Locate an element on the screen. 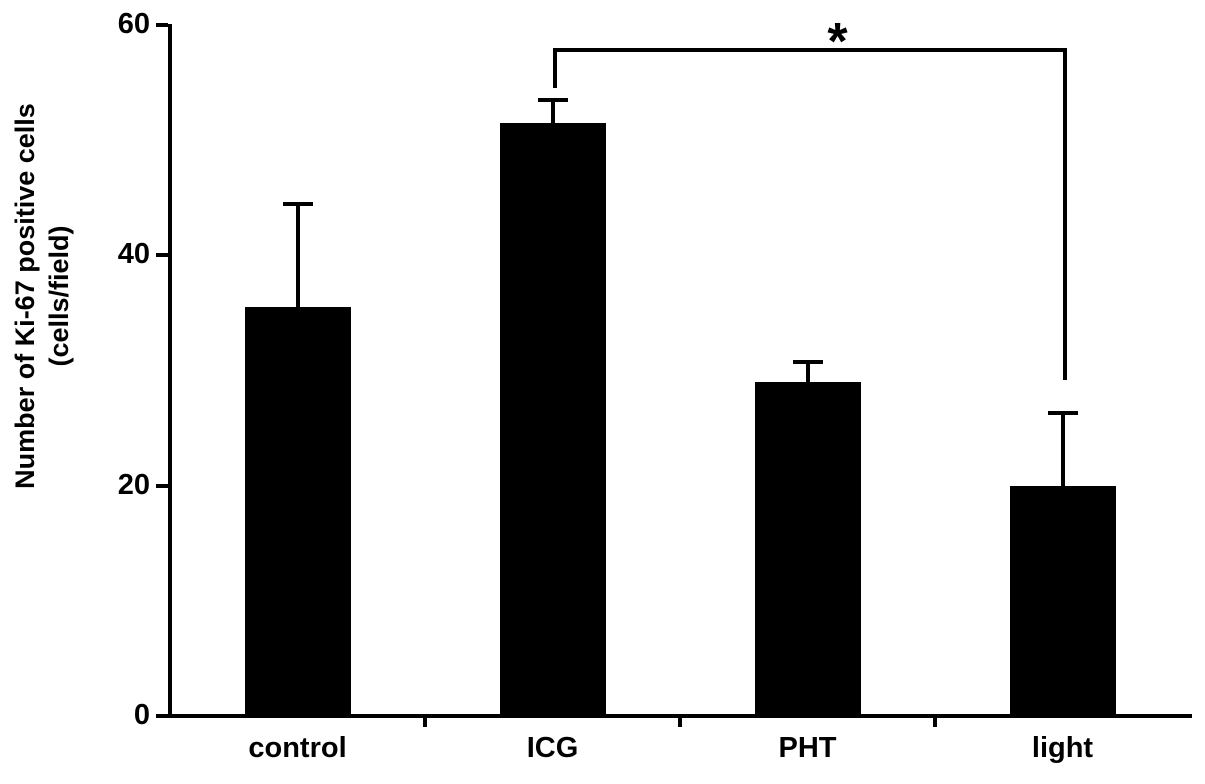 The image size is (1205, 784). significance-bracket-left-drop is located at coordinates (554, 68).